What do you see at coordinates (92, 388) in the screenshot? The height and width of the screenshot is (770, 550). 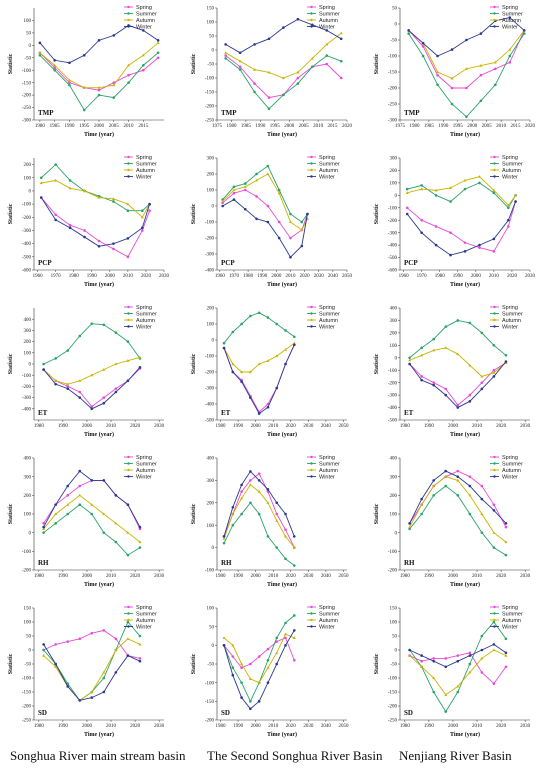 I see `series-line-winter` at bounding box center [92, 388].